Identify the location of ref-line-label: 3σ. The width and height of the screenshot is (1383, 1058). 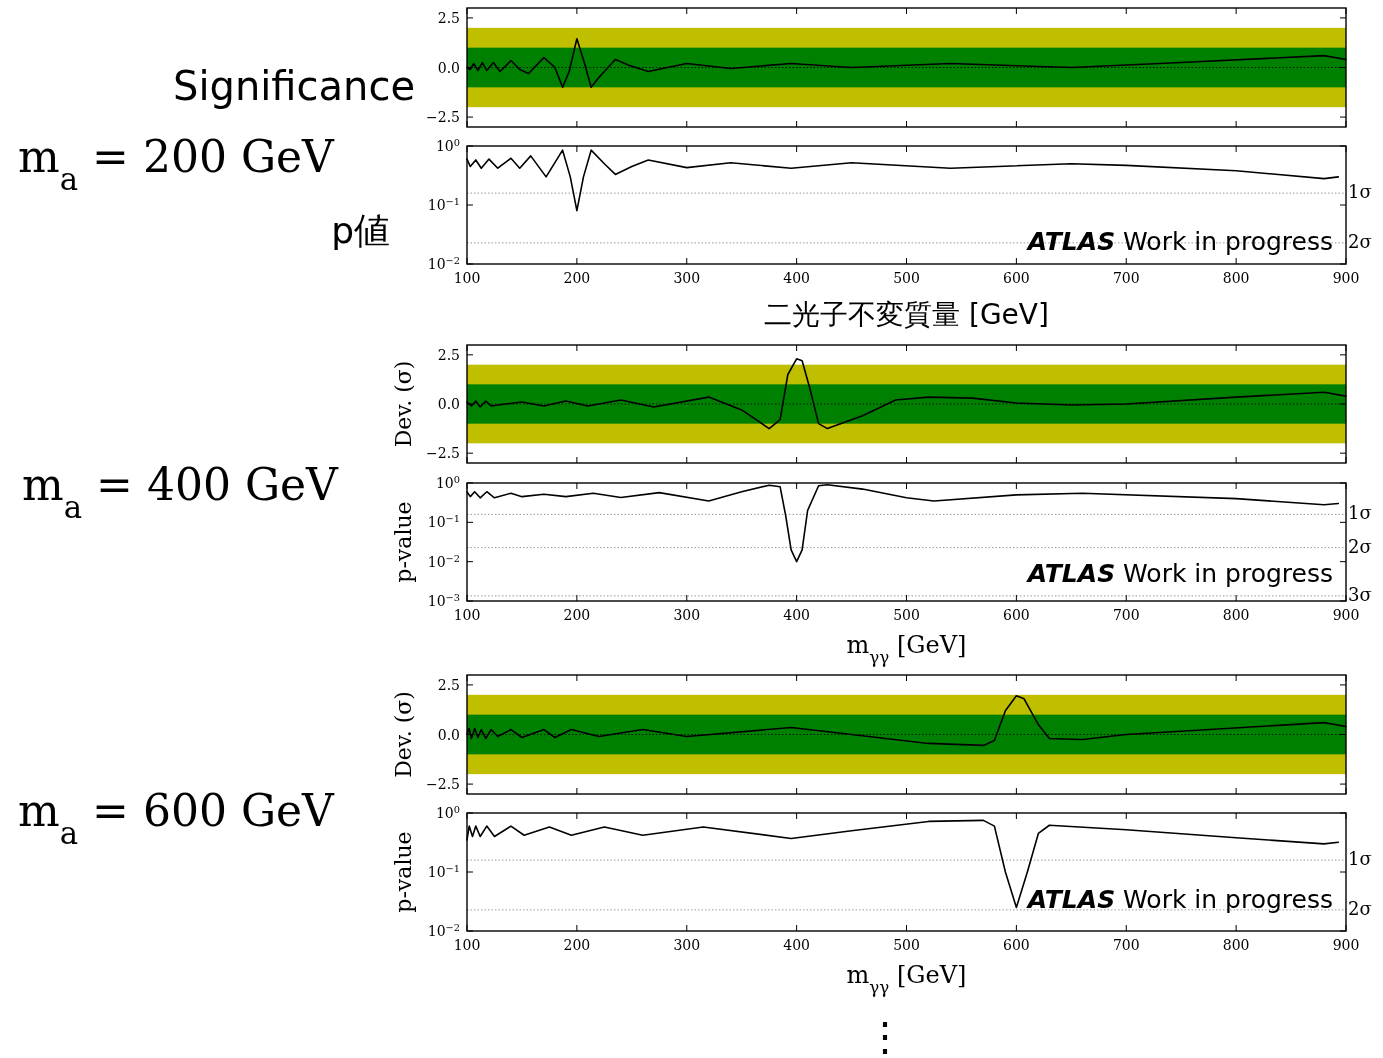
(1360, 594).